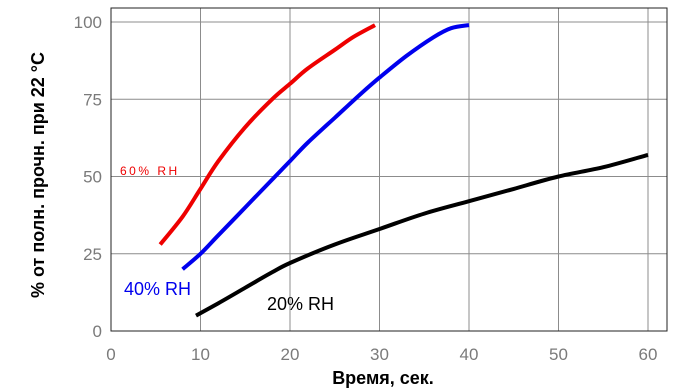 The image size is (673, 389). I want to click on x-tick-label: 40, so click(469, 354).